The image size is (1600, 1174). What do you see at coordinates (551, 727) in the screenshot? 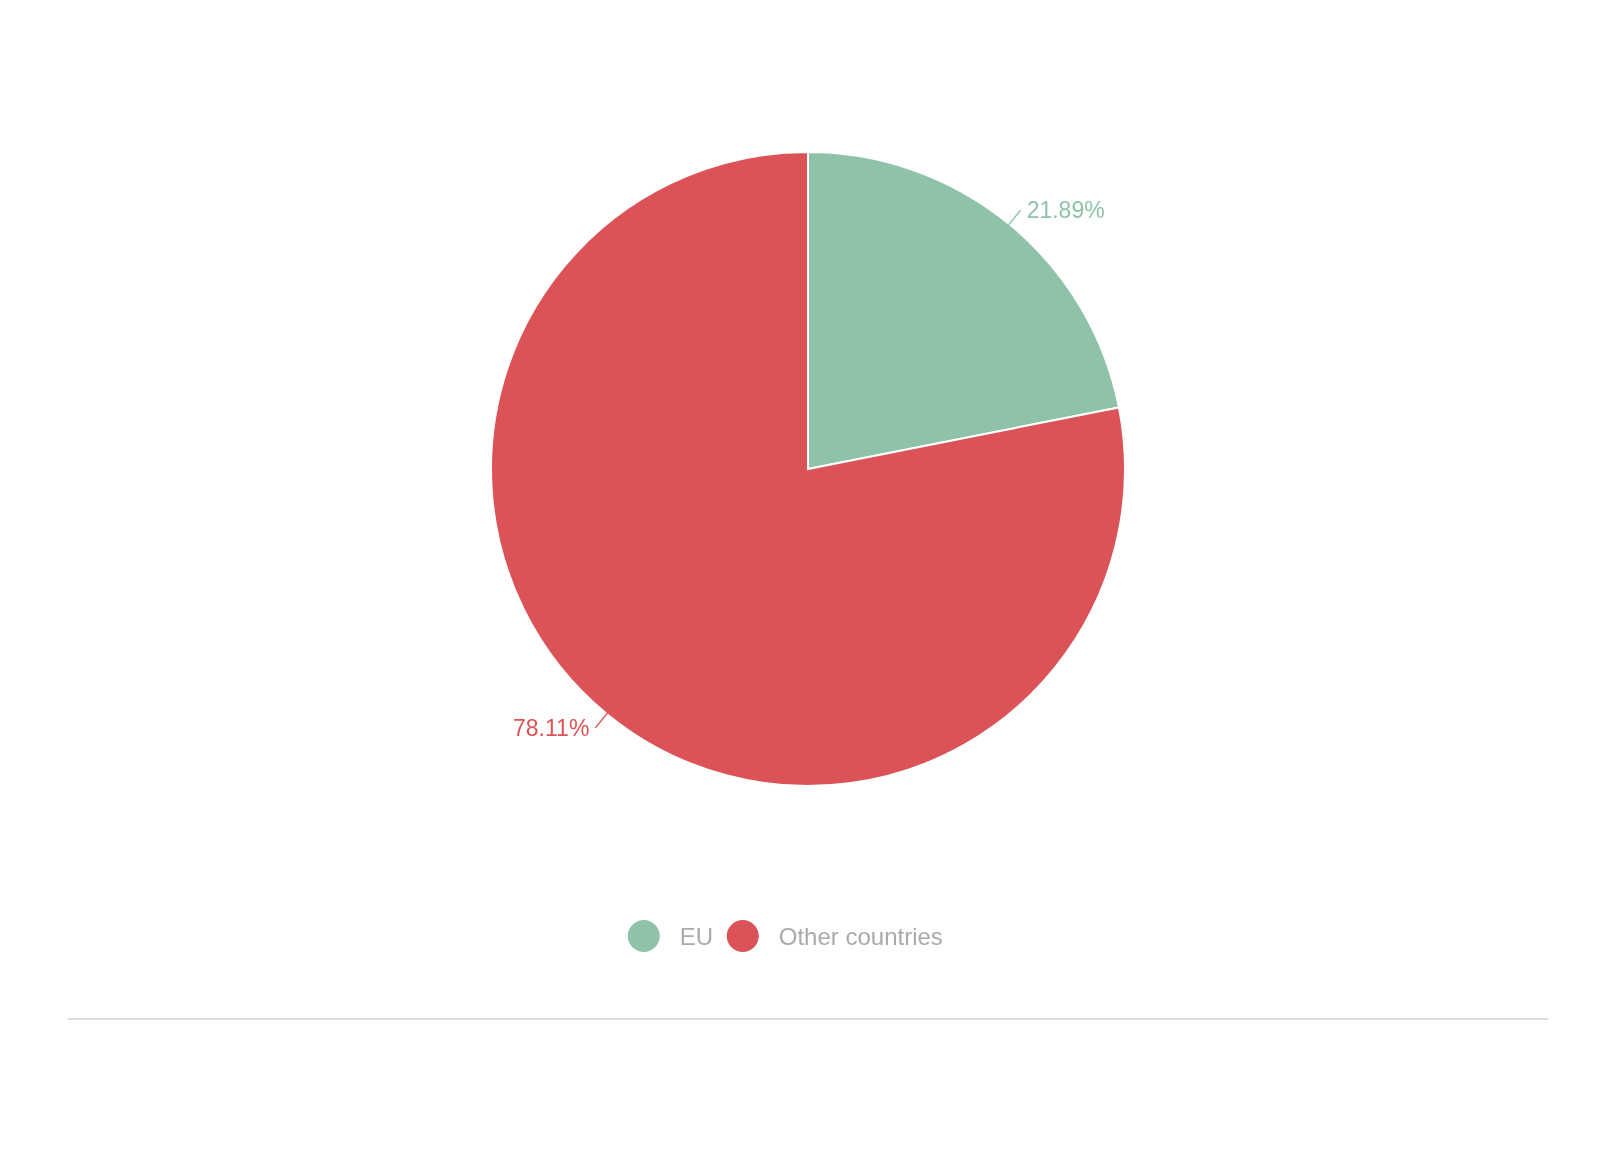
I see `data-label: 78.11%` at bounding box center [551, 727].